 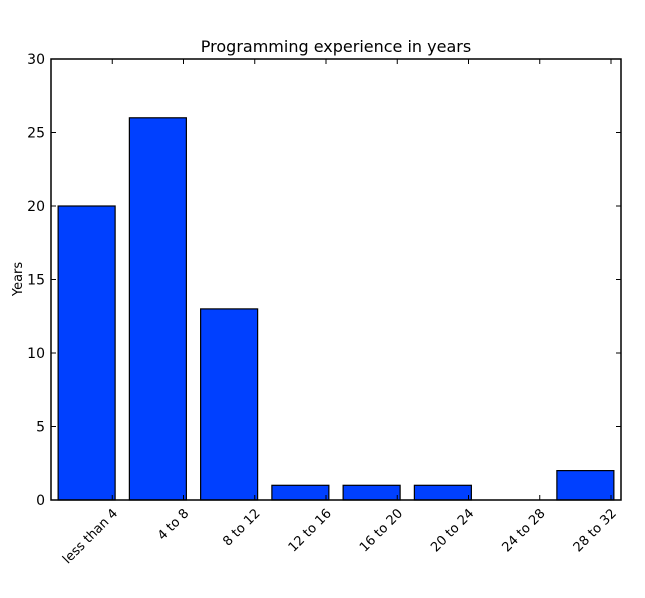 What do you see at coordinates (310, 530) in the screenshot?
I see `x-tick-label: 12 to 16` at bounding box center [310, 530].